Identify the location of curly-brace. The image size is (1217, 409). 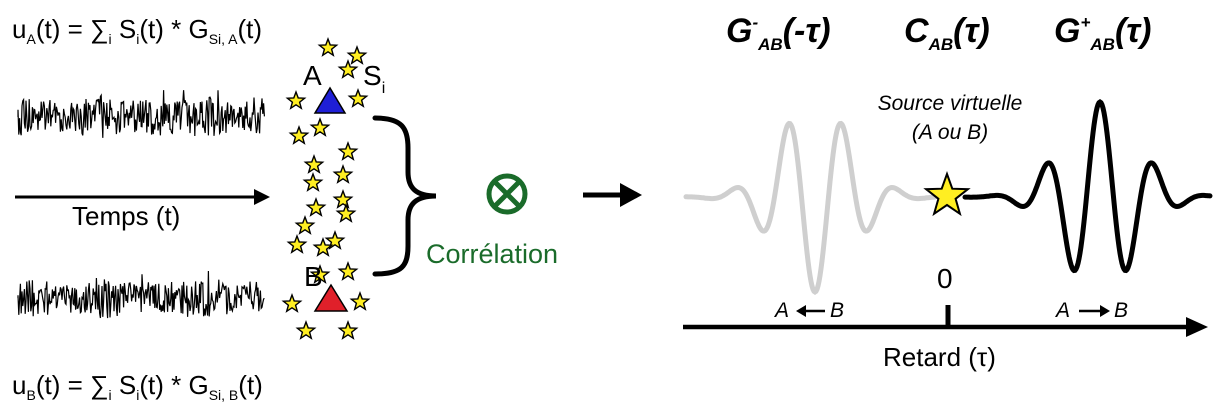
(404, 196).